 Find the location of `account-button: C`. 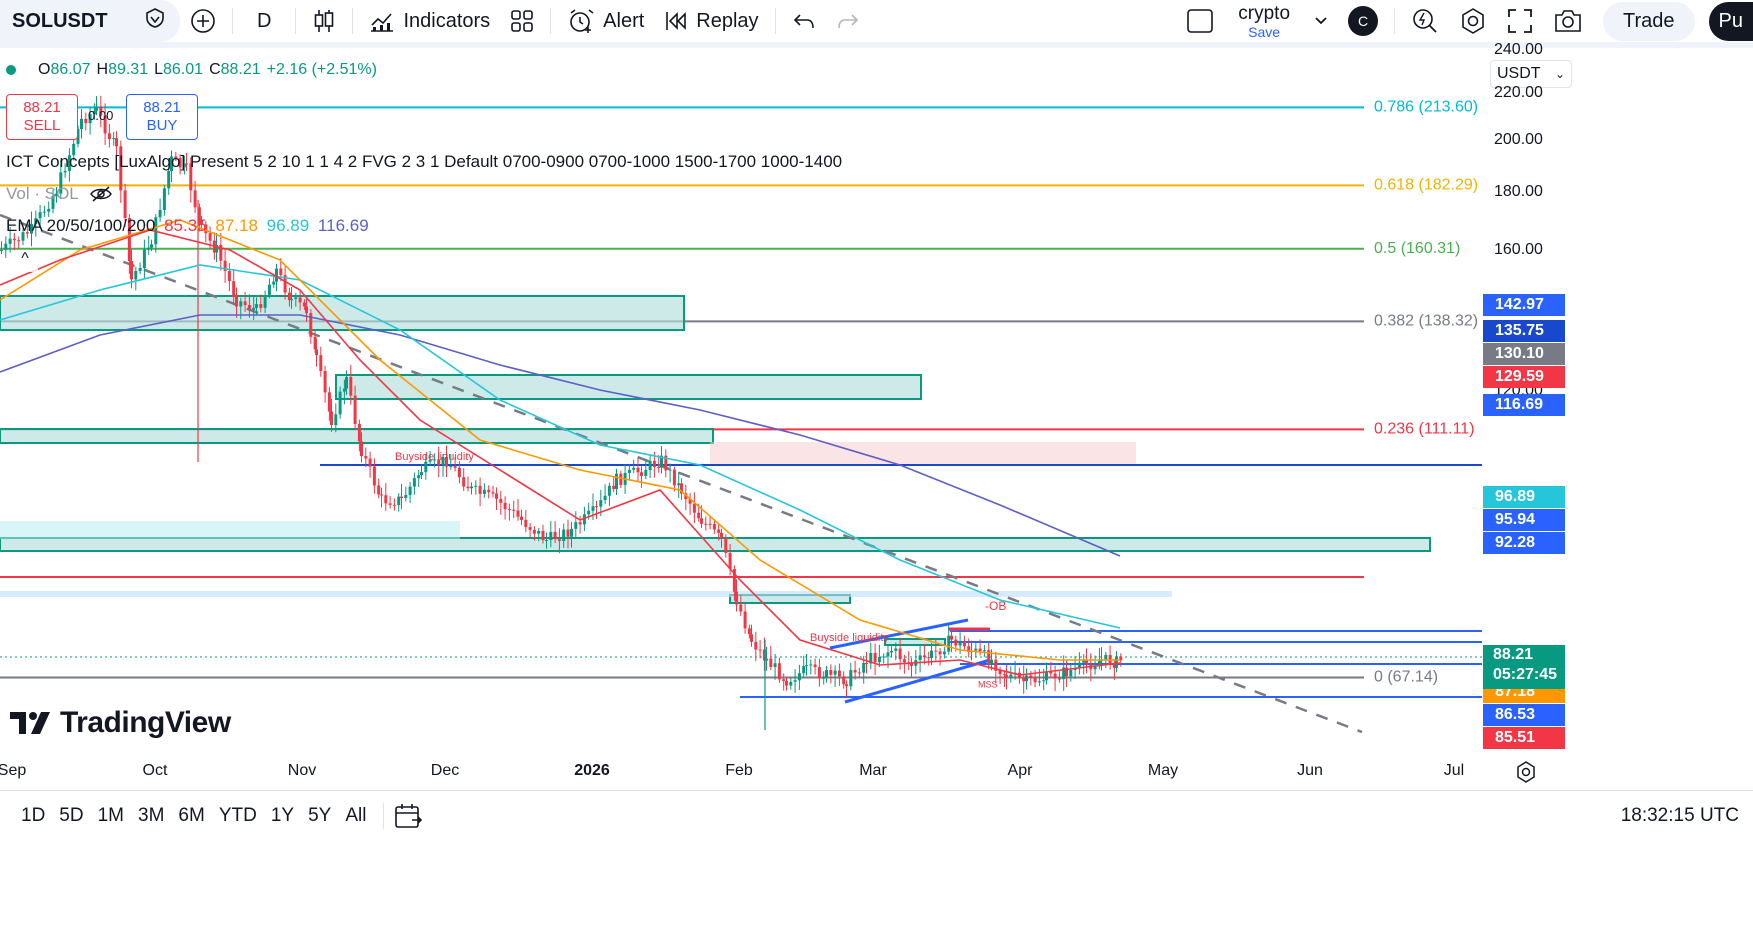

account-button: C is located at coordinates (1363, 21).